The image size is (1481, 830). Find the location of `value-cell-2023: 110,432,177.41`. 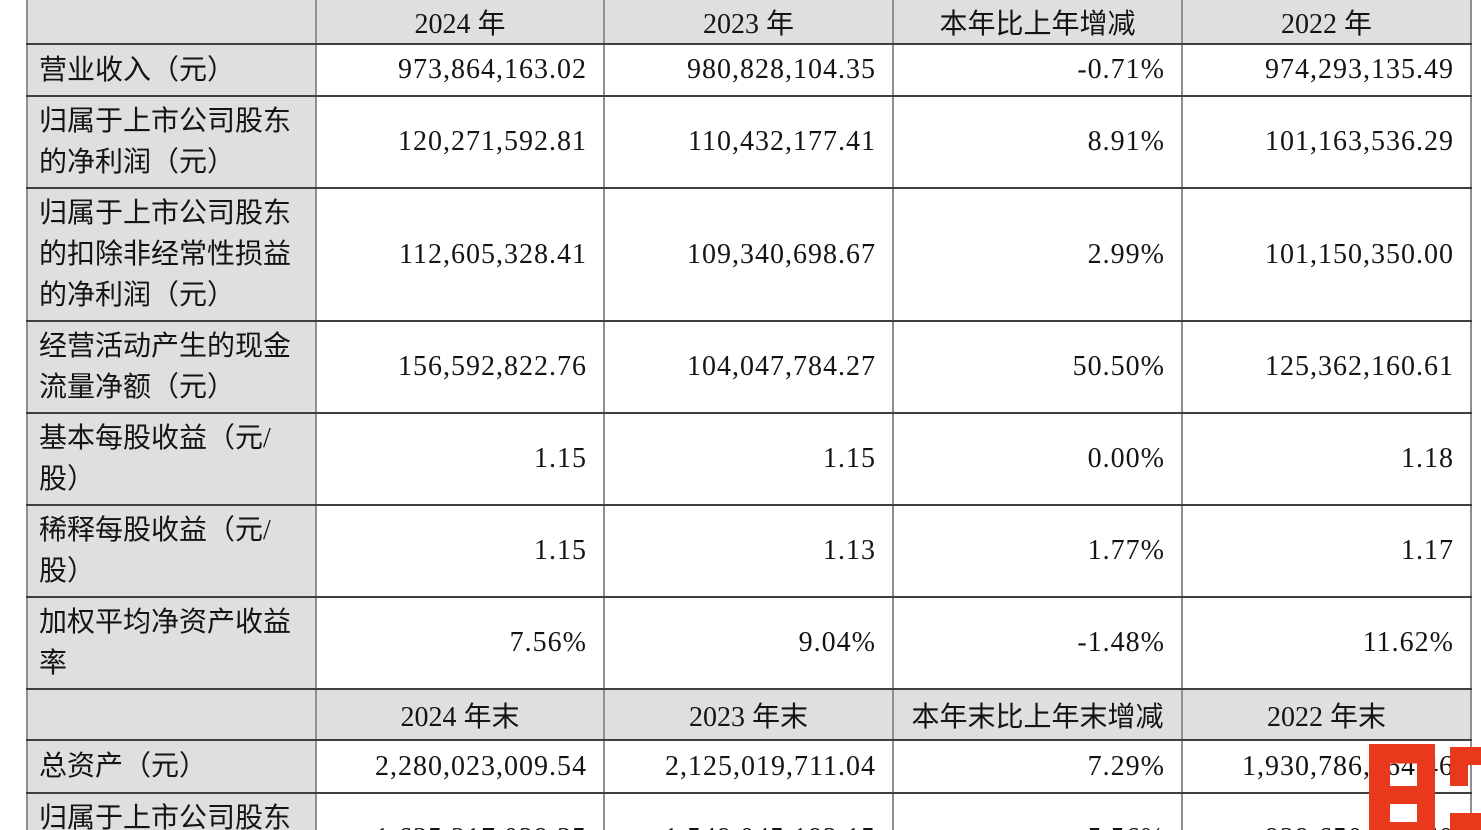

value-cell-2023: 110,432,177.41 is located at coordinates (748, 142).